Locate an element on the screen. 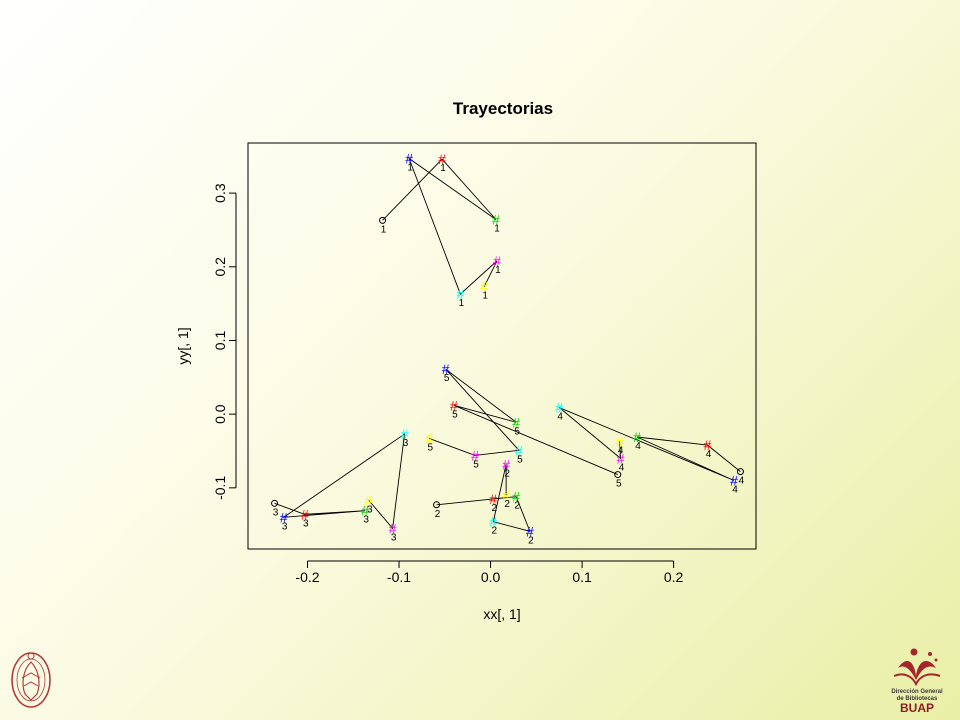 This screenshot has width=960, height=720. x-axis-label: xx[, 1] is located at coordinates (501, 614).